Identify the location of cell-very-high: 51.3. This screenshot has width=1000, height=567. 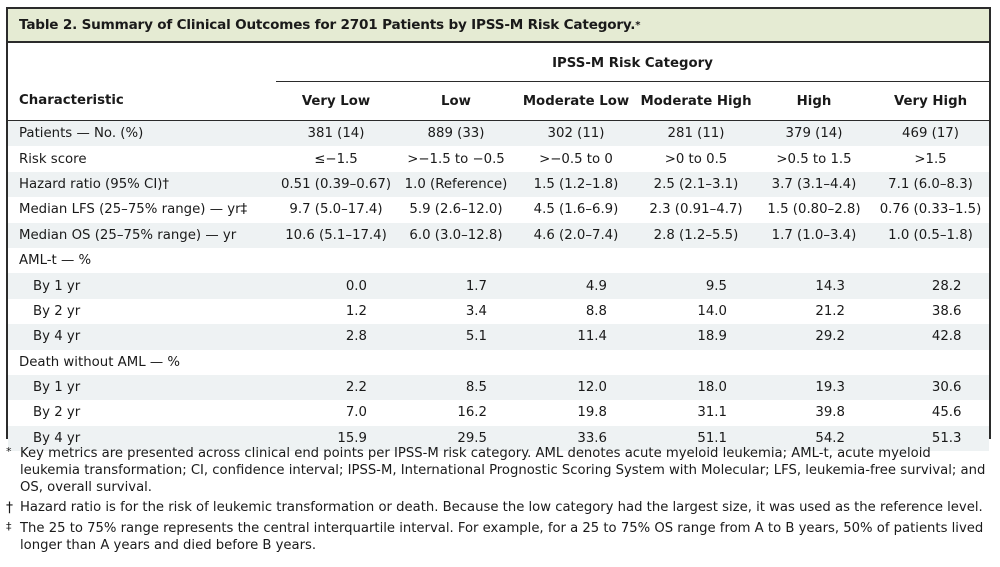
(931, 438).